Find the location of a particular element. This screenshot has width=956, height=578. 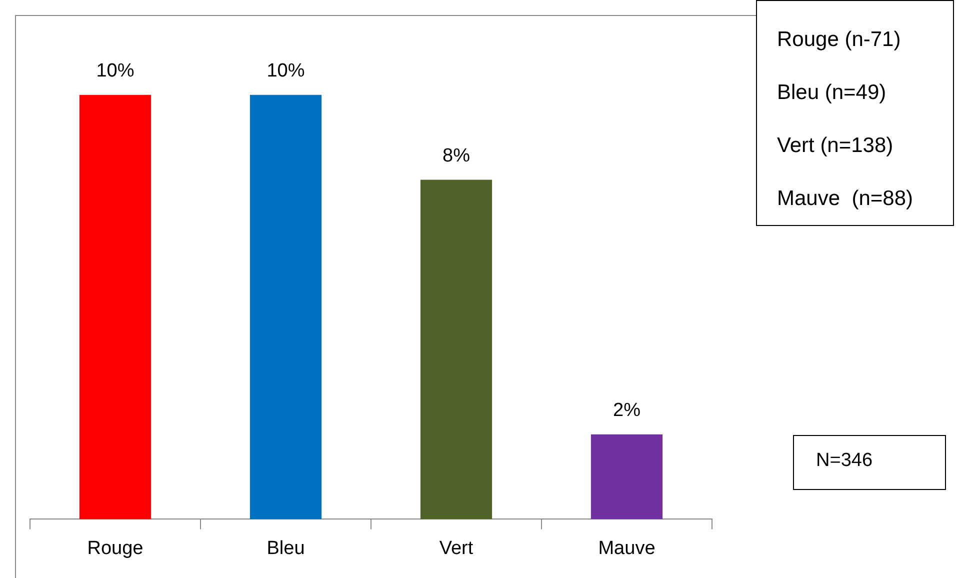

x-tick-label: Bleu is located at coordinates (285, 548).